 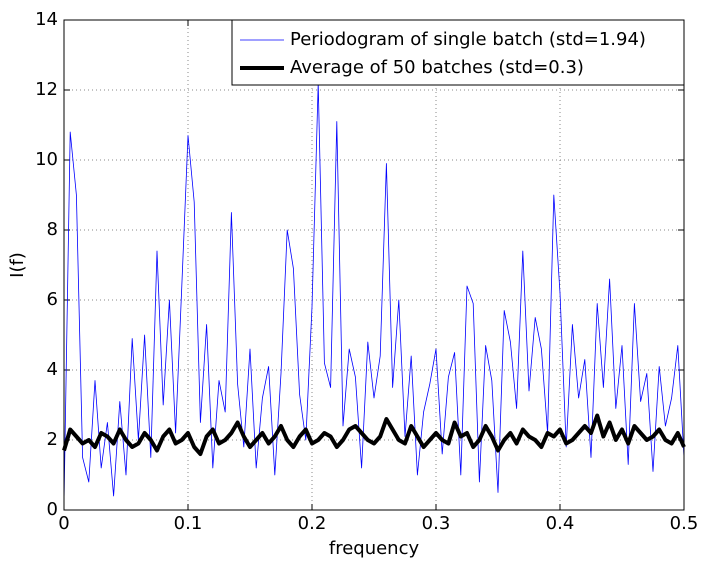 I want to click on y-tick-label: 2, so click(x=52, y=439).